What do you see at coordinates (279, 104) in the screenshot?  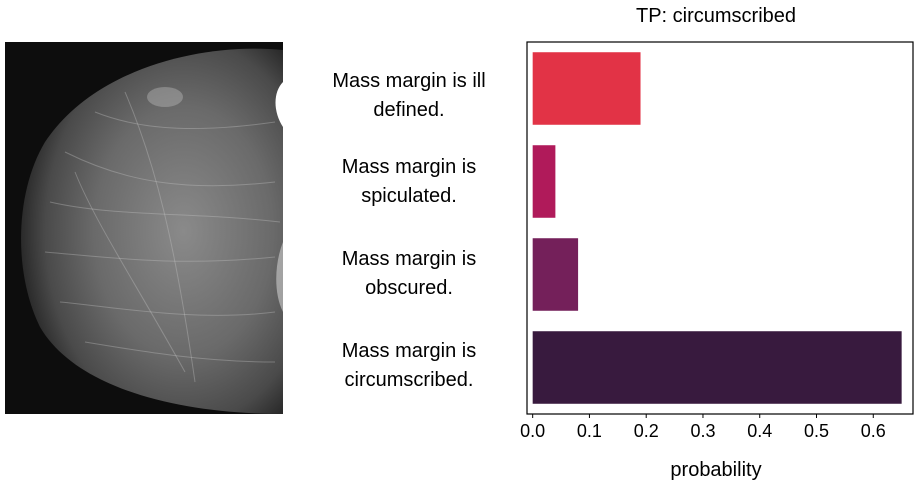 I see `pectoral-edge` at bounding box center [279, 104].